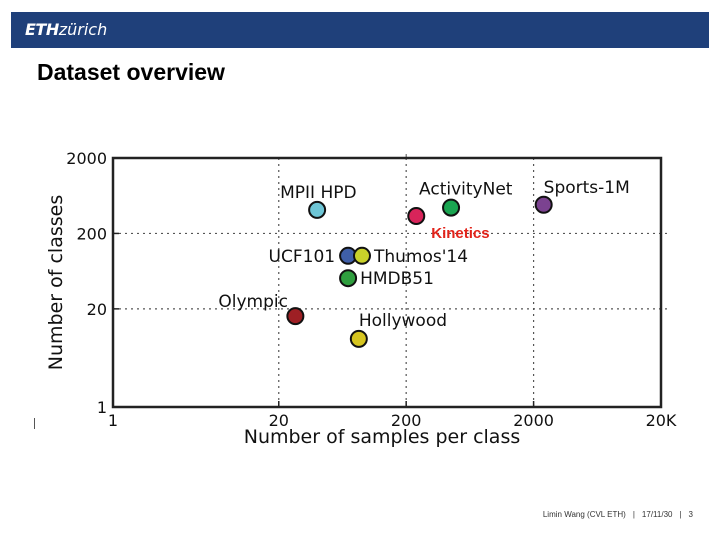 This screenshot has width=720, height=540. What do you see at coordinates (348, 278) in the screenshot?
I see `point-hmdb51` at bounding box center [348, 278].